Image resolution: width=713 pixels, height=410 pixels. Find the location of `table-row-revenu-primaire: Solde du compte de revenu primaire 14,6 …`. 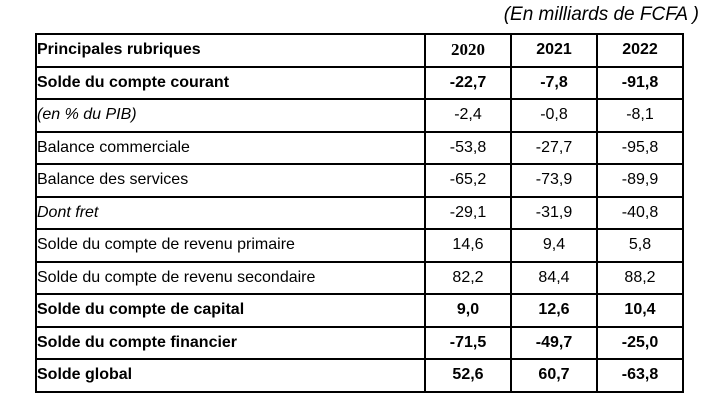

table-row-revenu-primaire: Solde du compte de revenu primaire 14,6 … is located at coordinates (359, 245).